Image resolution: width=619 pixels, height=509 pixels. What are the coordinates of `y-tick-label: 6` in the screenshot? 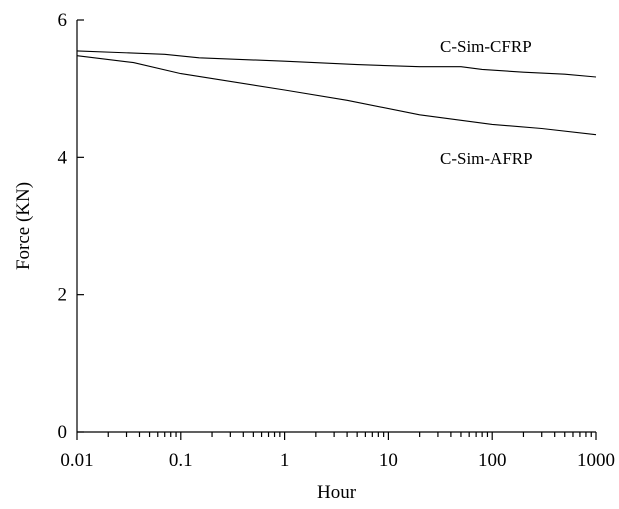 It's located at (63, 20).